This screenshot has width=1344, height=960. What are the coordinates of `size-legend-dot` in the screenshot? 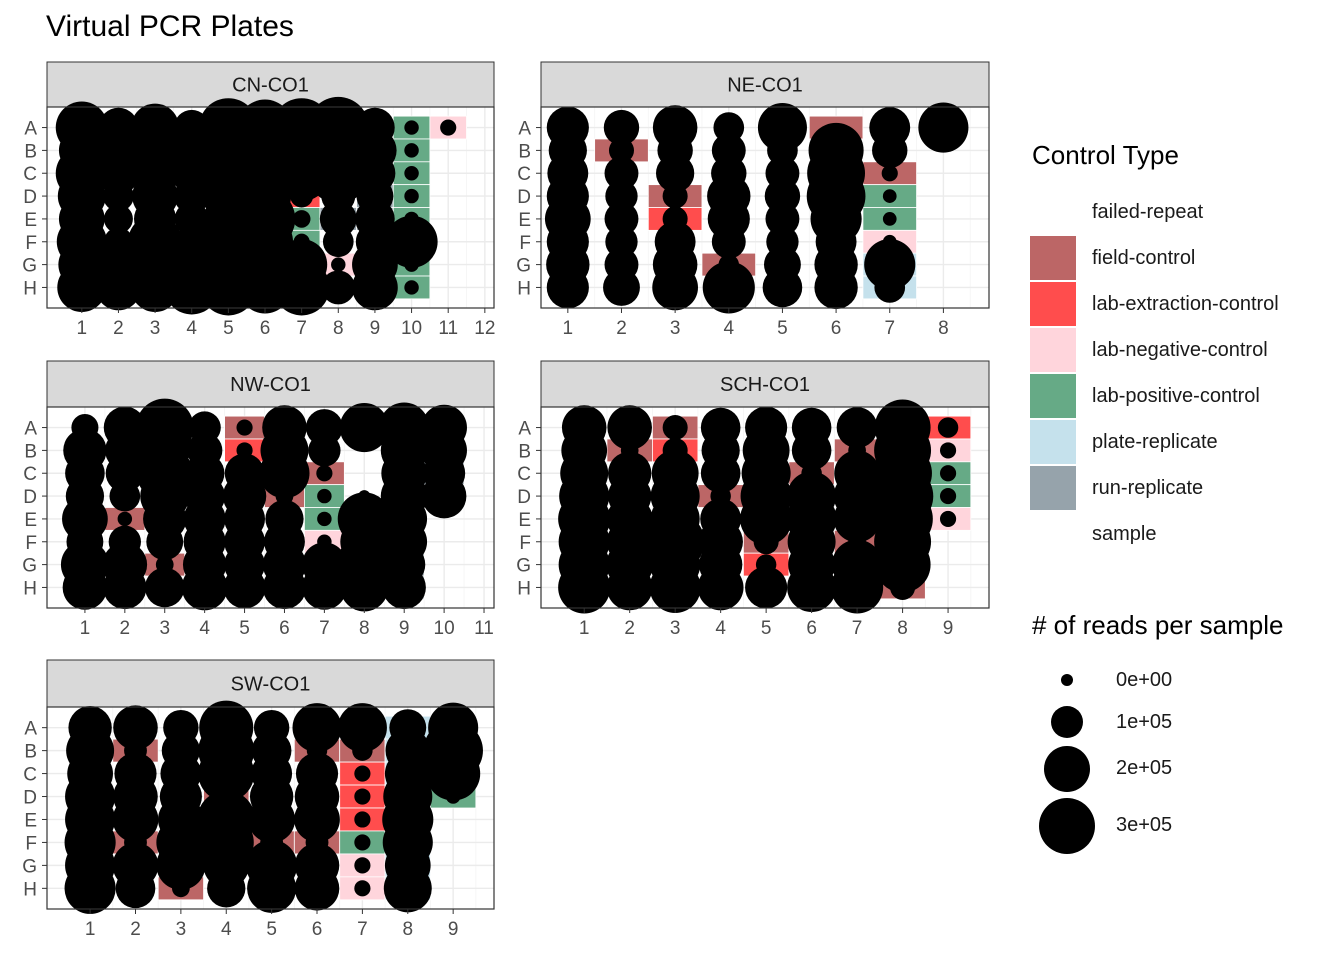 It's located at (1067, 825).